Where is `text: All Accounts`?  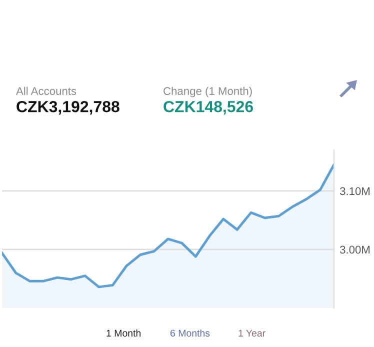
text: All Accounts is located at coordinates (46, 90).